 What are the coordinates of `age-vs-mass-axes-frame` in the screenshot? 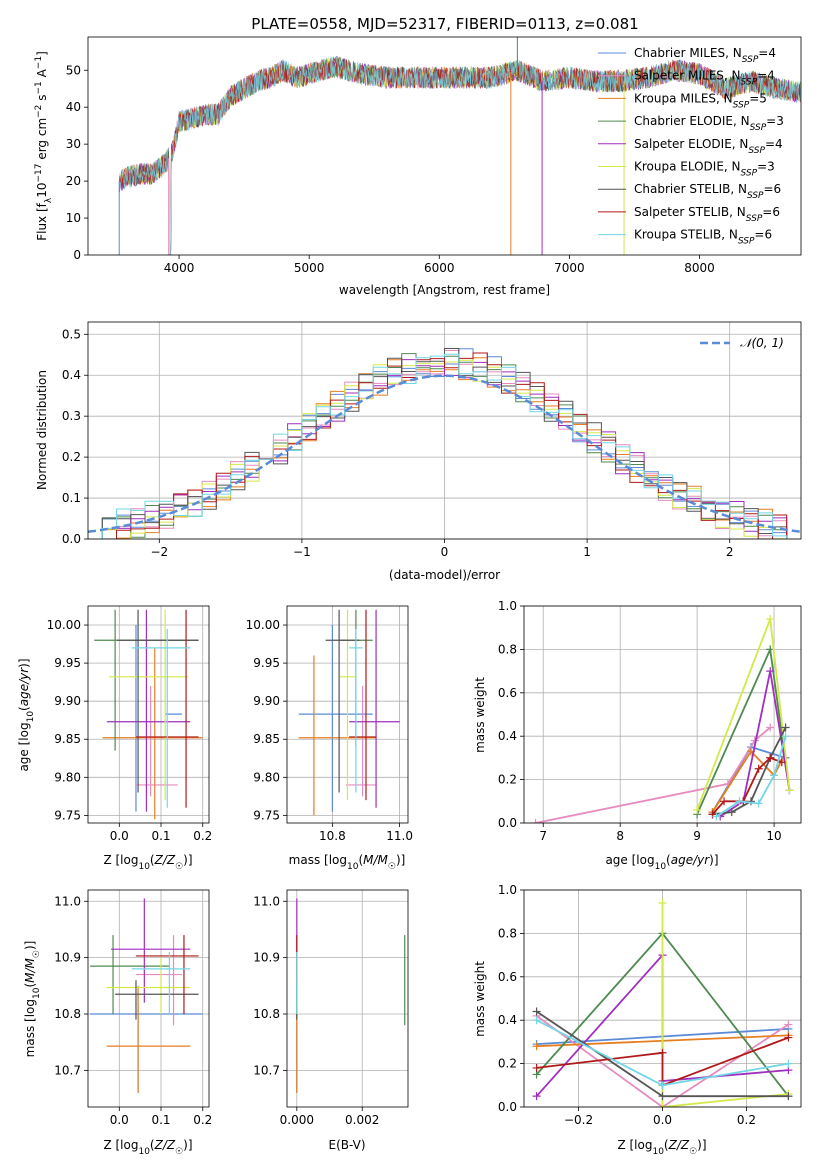 It's located at (347, 714).